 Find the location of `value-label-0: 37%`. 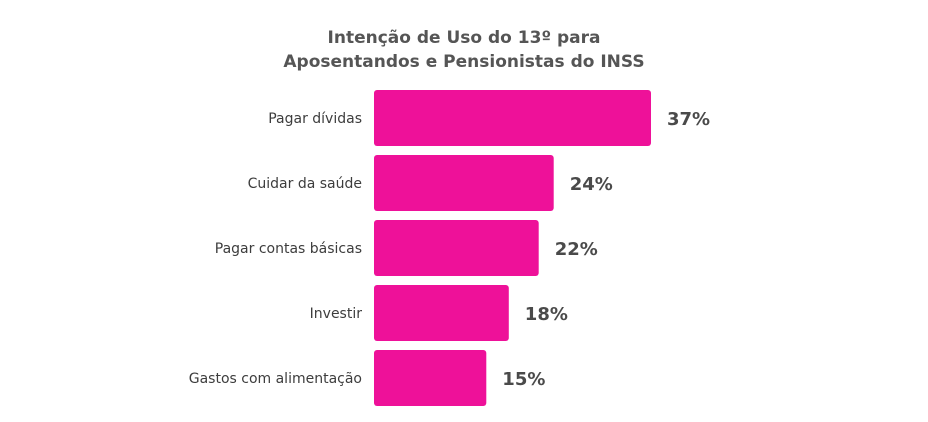

value-label-0: 37% is located at coordinates (688, 119).